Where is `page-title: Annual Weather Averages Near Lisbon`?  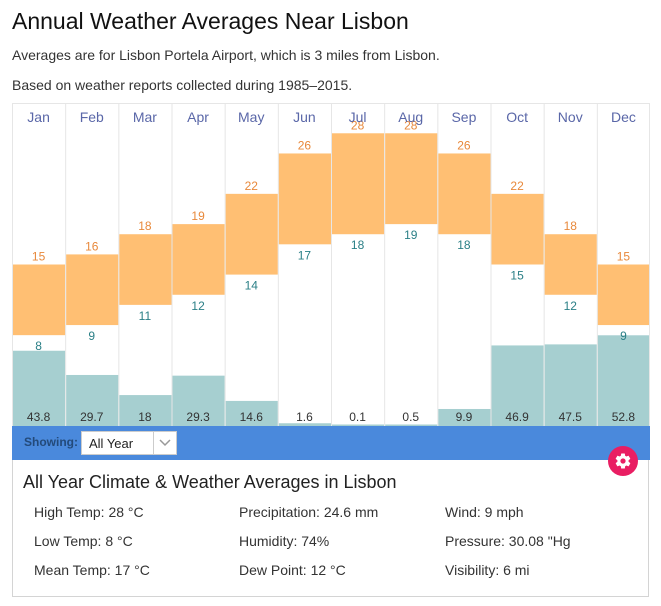 page-title: Annual Weather Averages Near Lisbon is located at coordinates (210, 21).